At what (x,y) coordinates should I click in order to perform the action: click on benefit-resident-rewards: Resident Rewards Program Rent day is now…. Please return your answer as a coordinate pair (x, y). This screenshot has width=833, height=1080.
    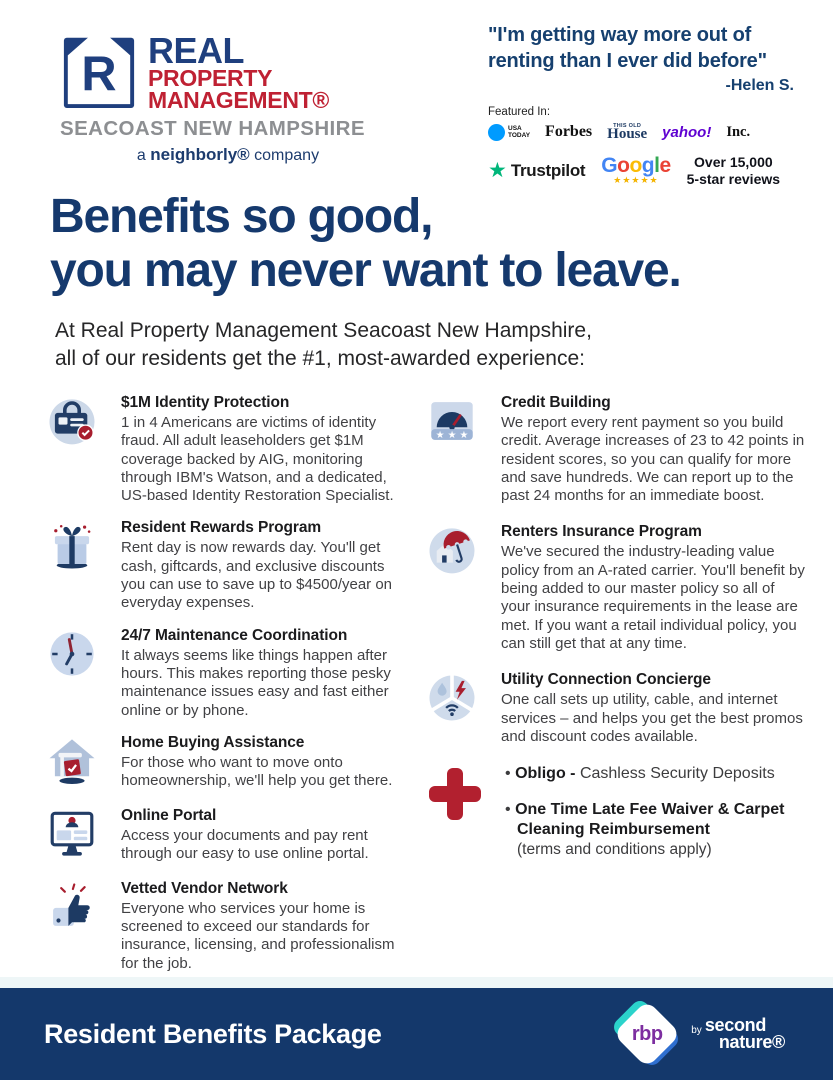
    Looking at the image, I should click on (227, 565).